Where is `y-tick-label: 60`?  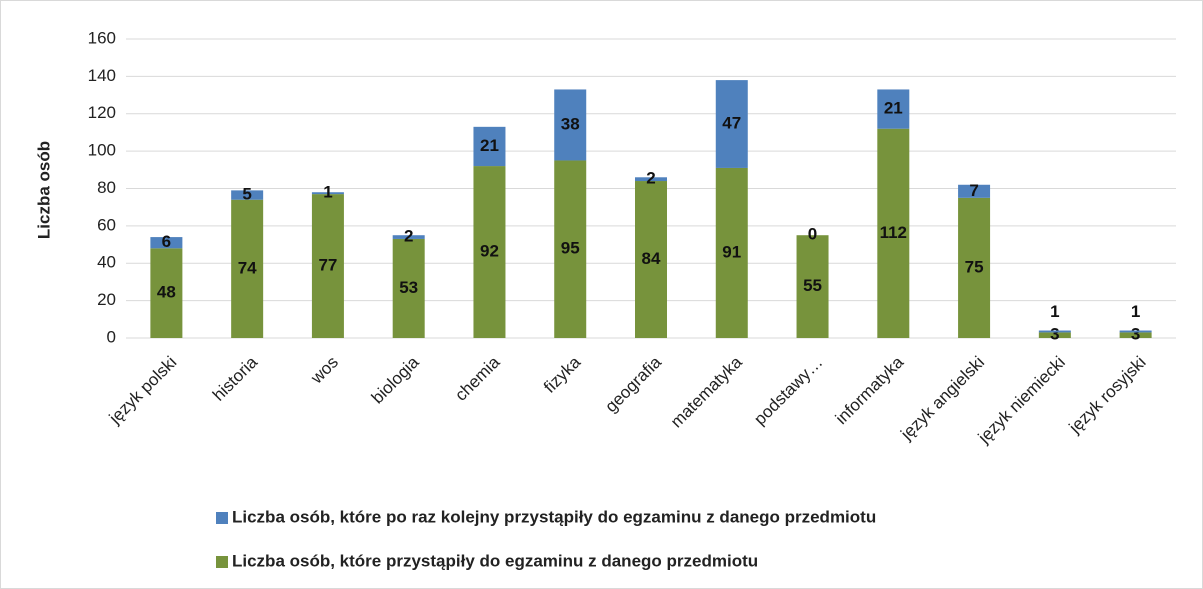 y-tick-label: 60 is located at coordinates (106, 224).